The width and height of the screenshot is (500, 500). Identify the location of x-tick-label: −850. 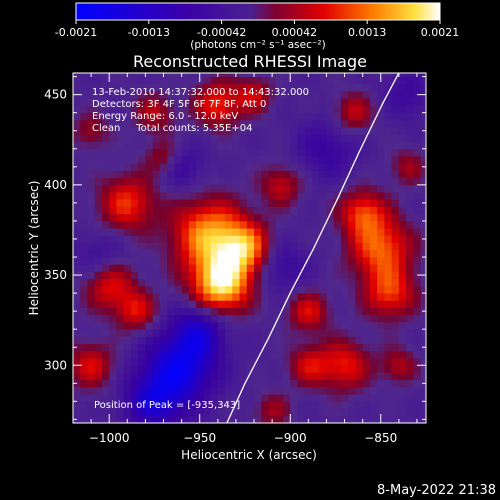
(380, 438).